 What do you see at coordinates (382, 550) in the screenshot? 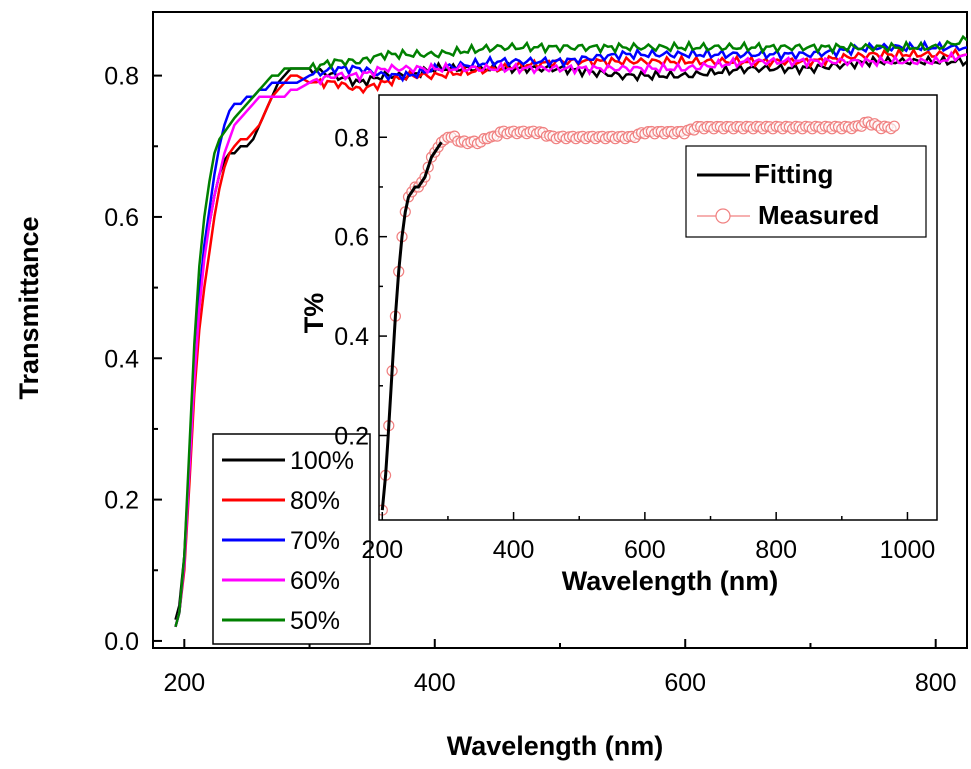
I see `inset-x-tick-label: 200` at bounding box center [382, 550].